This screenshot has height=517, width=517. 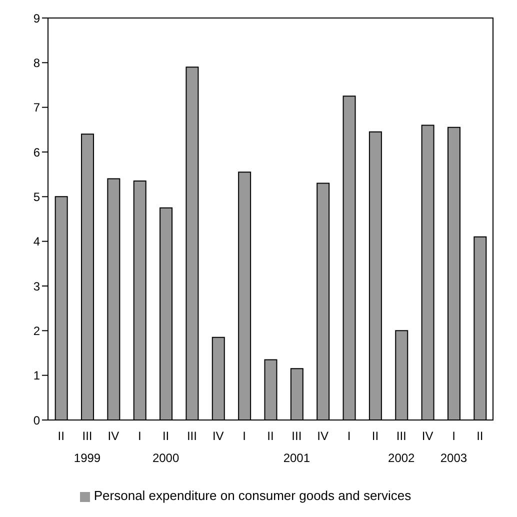 I want to click on y-tick-label: 6, so click(x=36, y=152).